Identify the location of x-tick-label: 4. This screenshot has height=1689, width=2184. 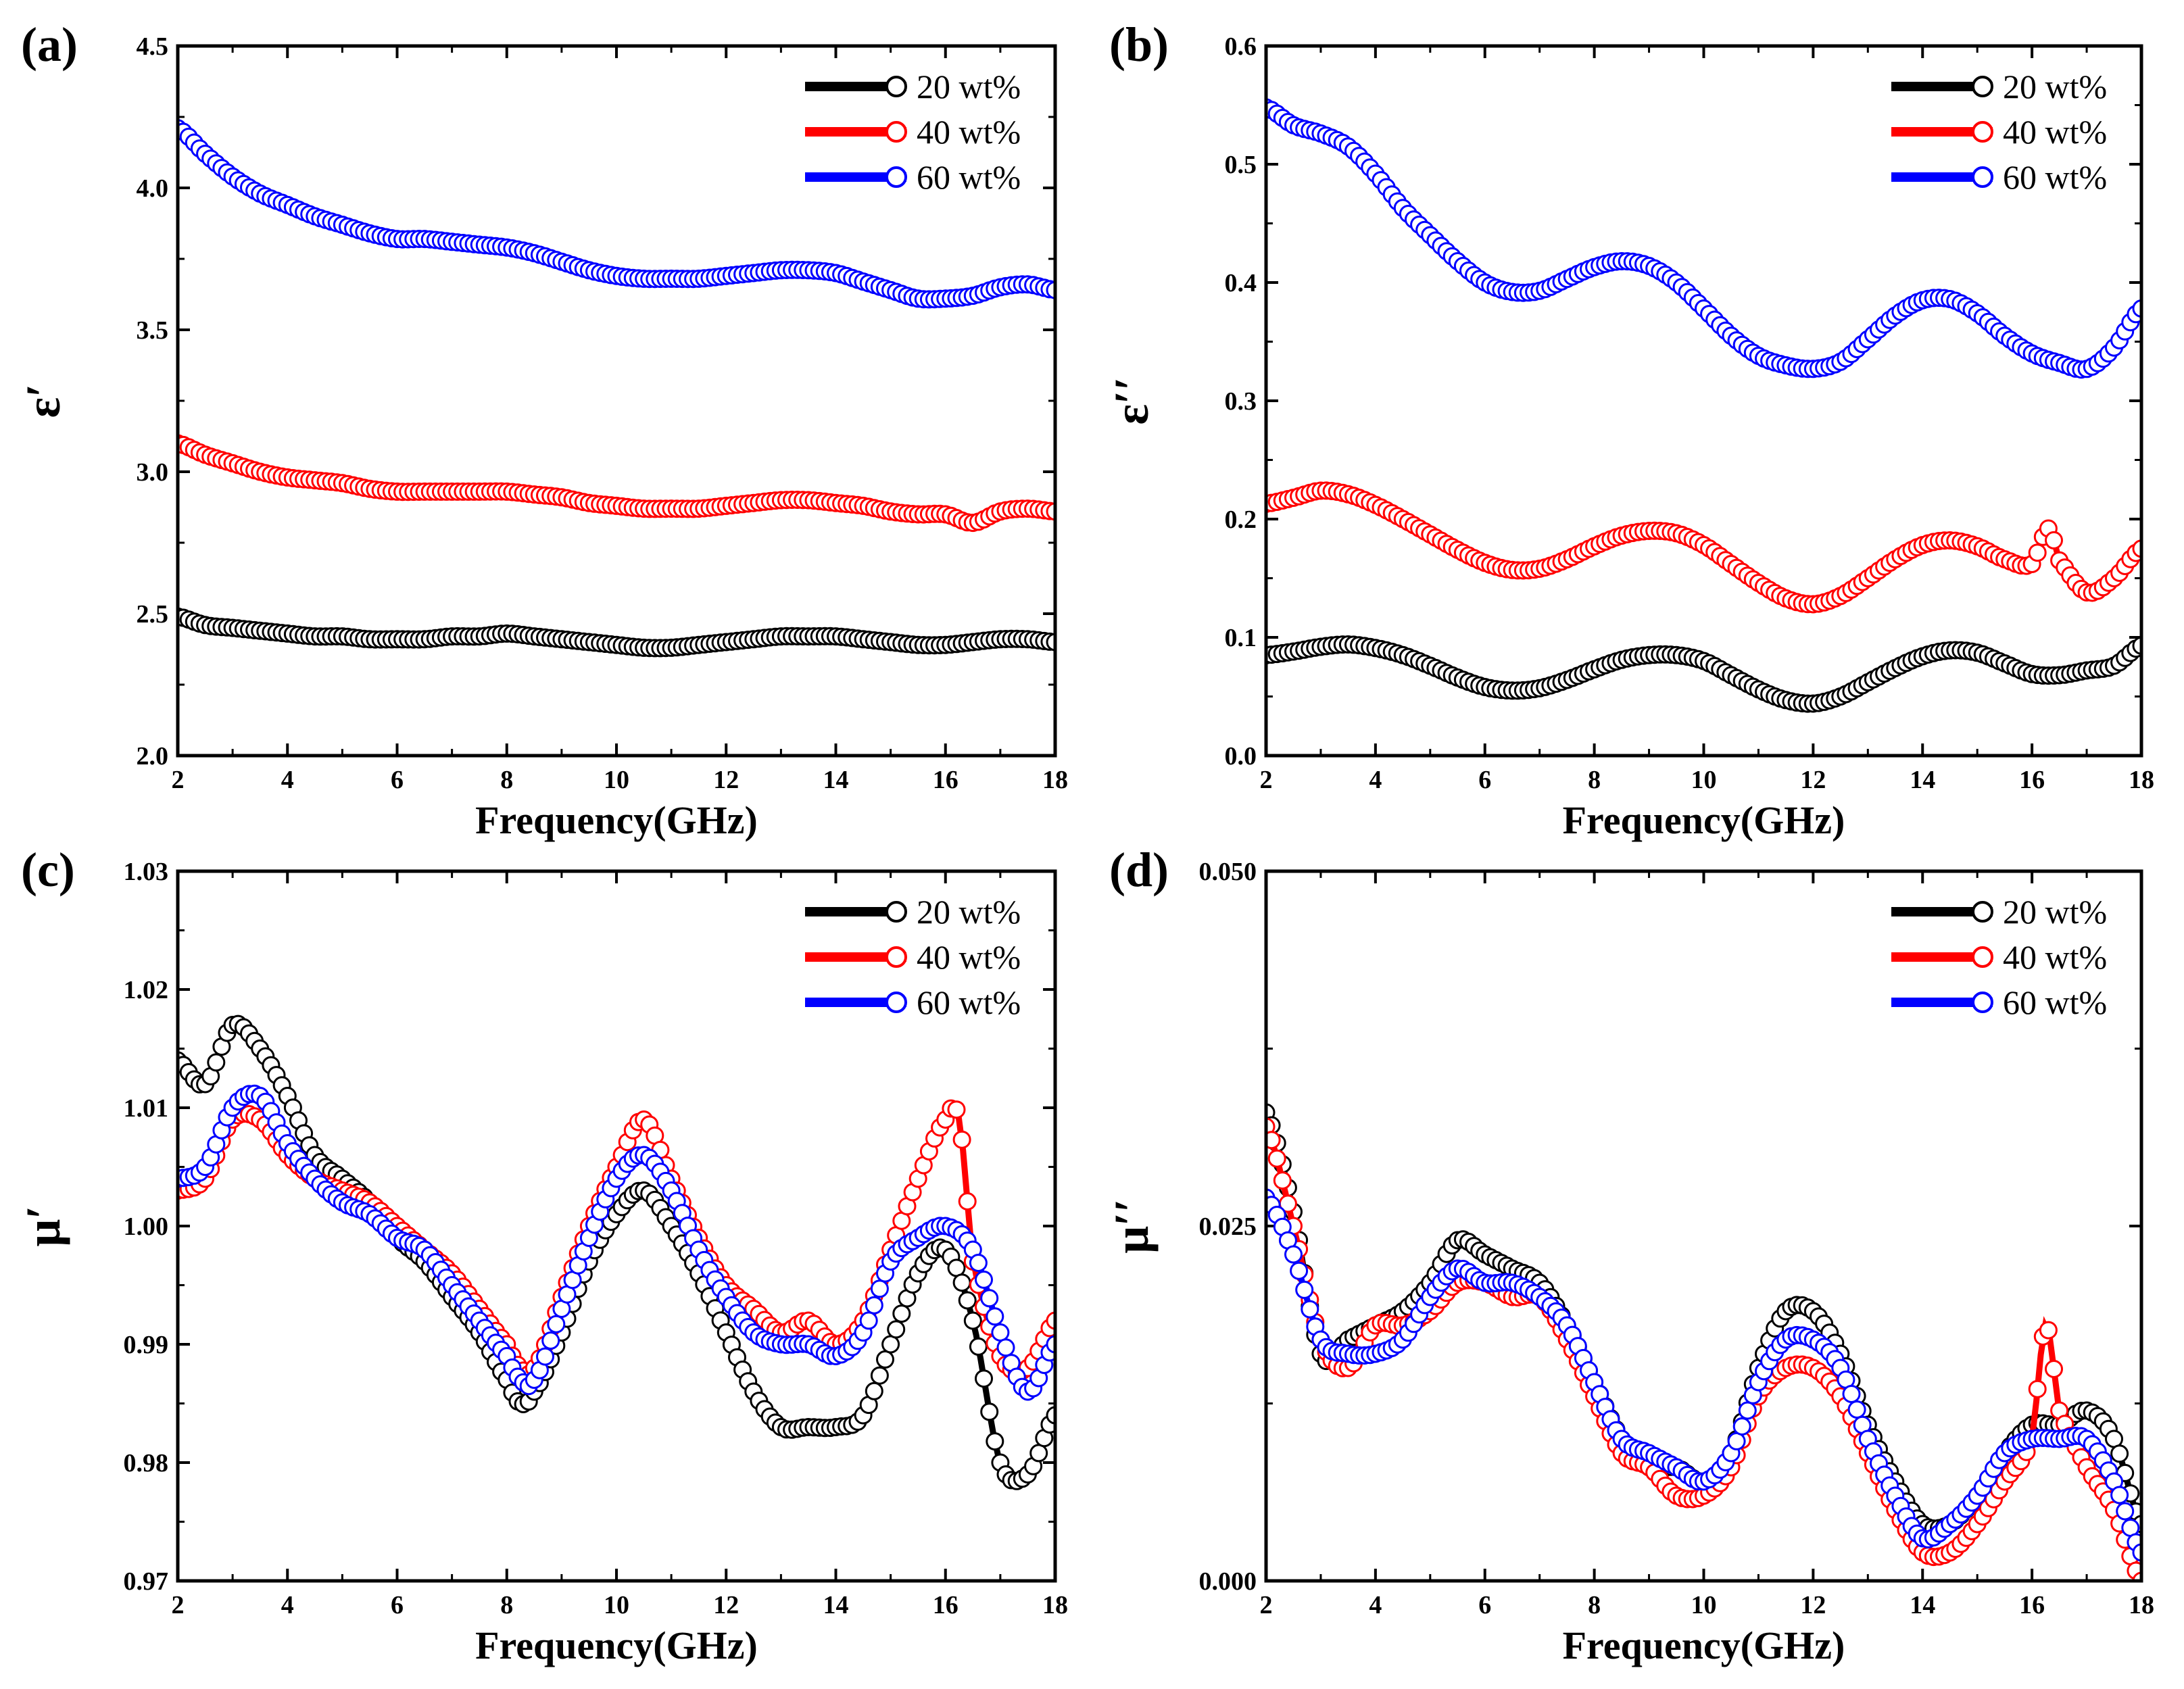
(1375, 780).